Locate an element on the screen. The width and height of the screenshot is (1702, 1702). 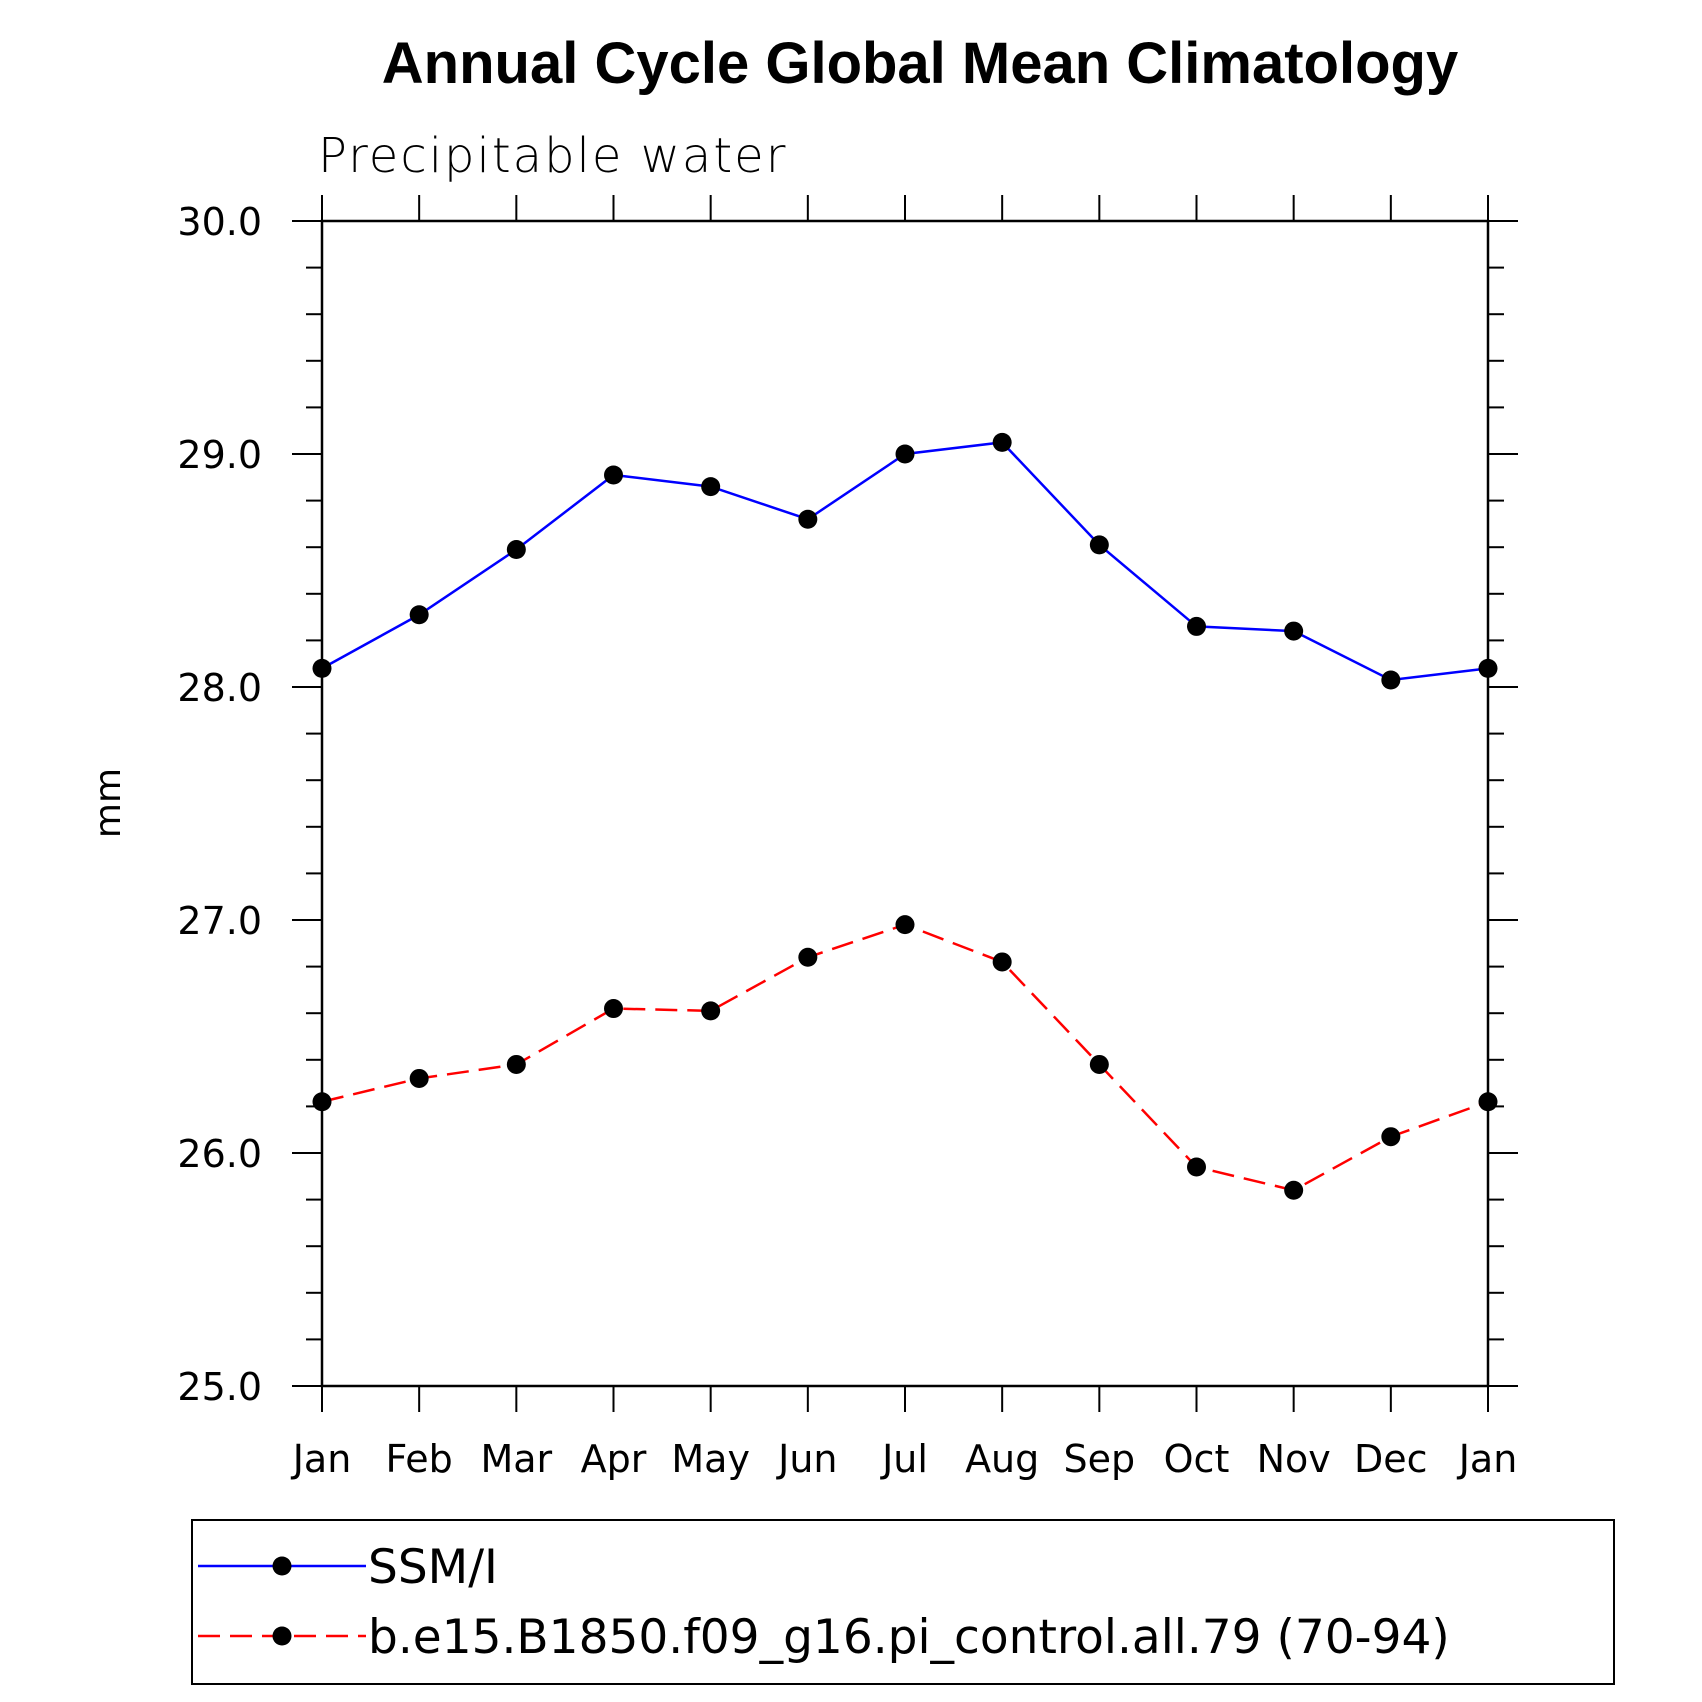
x-tick-label: Mar is located at coordinates (516, 1459).